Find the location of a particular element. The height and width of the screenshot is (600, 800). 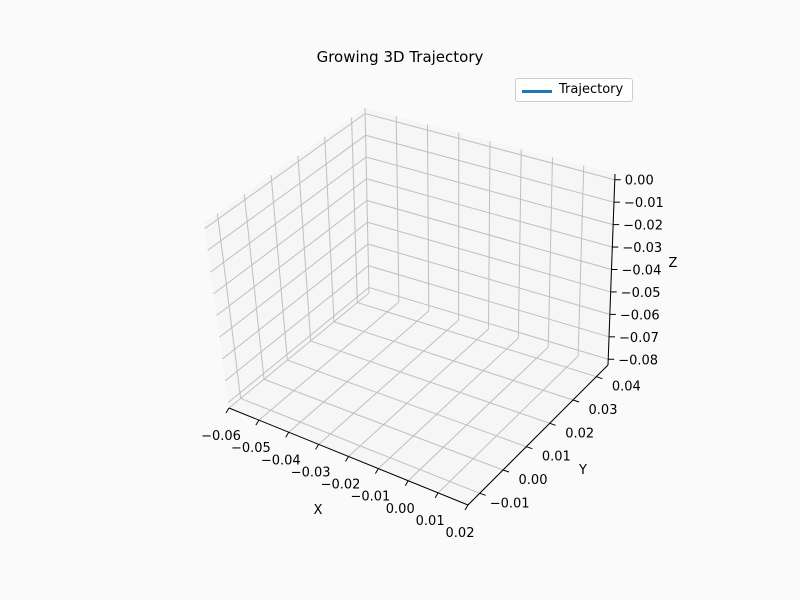

x-tick-label: −0.06 is located at coordinates (221, 436).